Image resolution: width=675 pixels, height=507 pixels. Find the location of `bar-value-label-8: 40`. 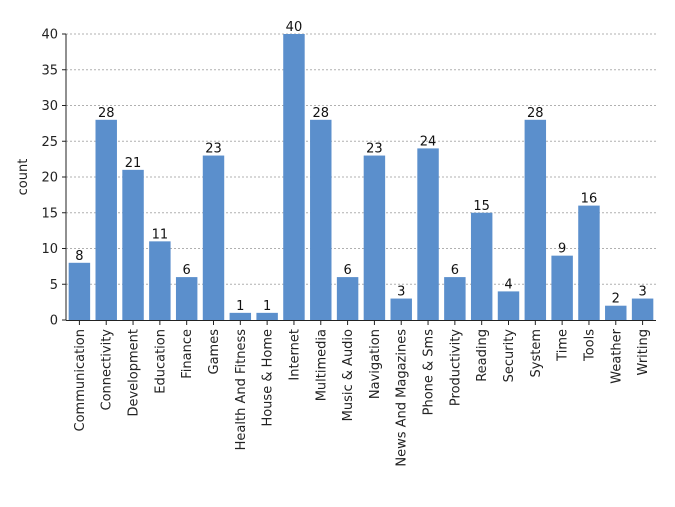

bar-value-label-8: 40 is located at coordinates (294, 27).